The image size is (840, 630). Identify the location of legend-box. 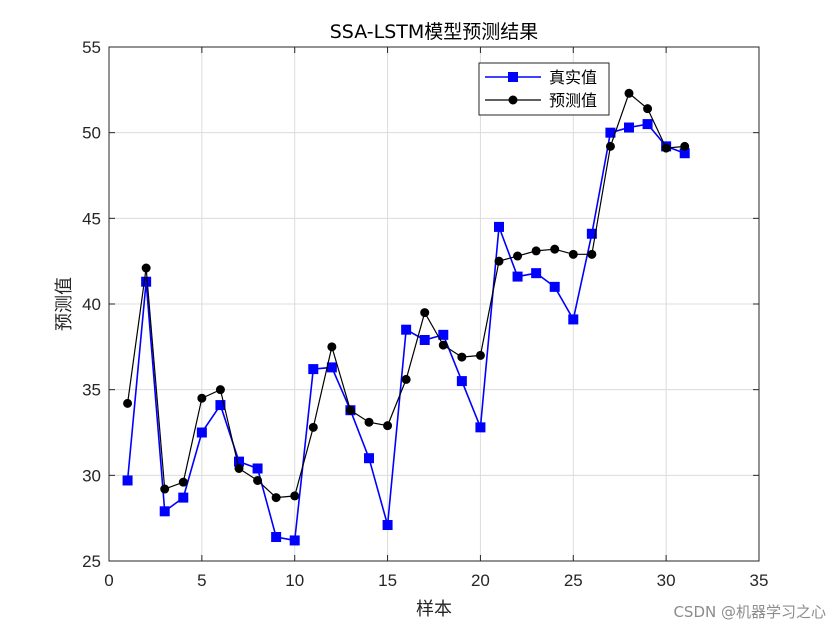
(544, 89).